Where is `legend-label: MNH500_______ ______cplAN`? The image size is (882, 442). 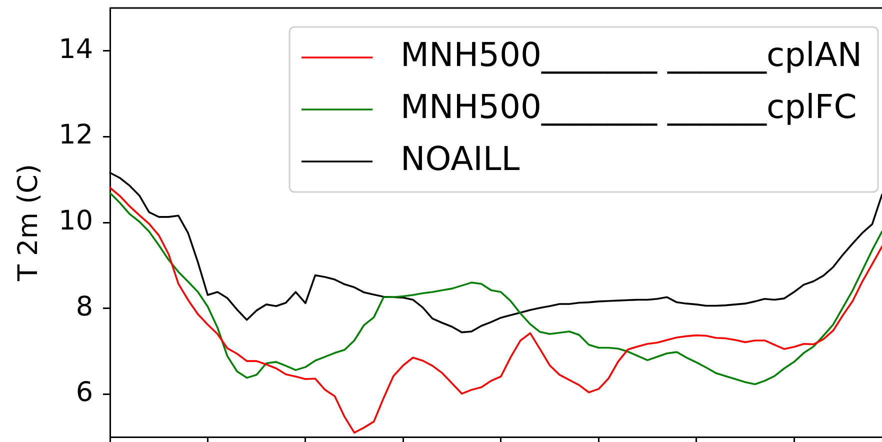
legend-label: MNH500_______ ______cplAN is located at coordinates (631, 54).